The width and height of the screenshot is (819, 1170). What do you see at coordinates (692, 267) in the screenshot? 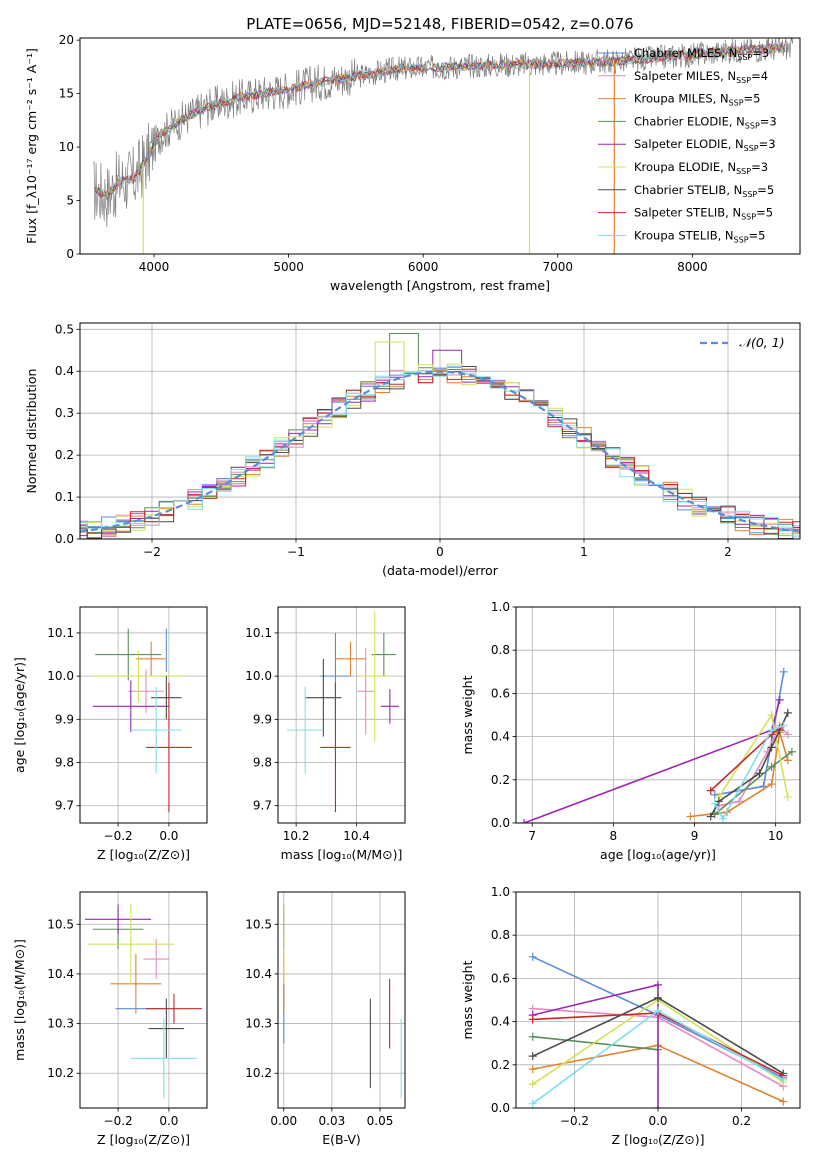
I see `x-tick-label: 8000` at bounding box center [692, 267].